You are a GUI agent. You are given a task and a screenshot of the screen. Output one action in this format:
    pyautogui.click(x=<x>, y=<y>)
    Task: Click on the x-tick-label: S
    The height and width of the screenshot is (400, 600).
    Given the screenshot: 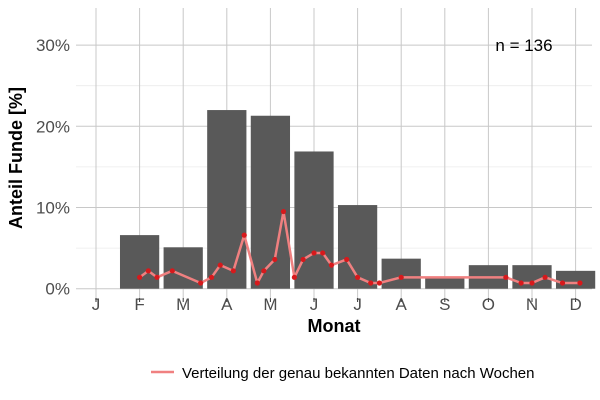 What is the action you would take?
    pyautogui.click(x=444, y=304)
    